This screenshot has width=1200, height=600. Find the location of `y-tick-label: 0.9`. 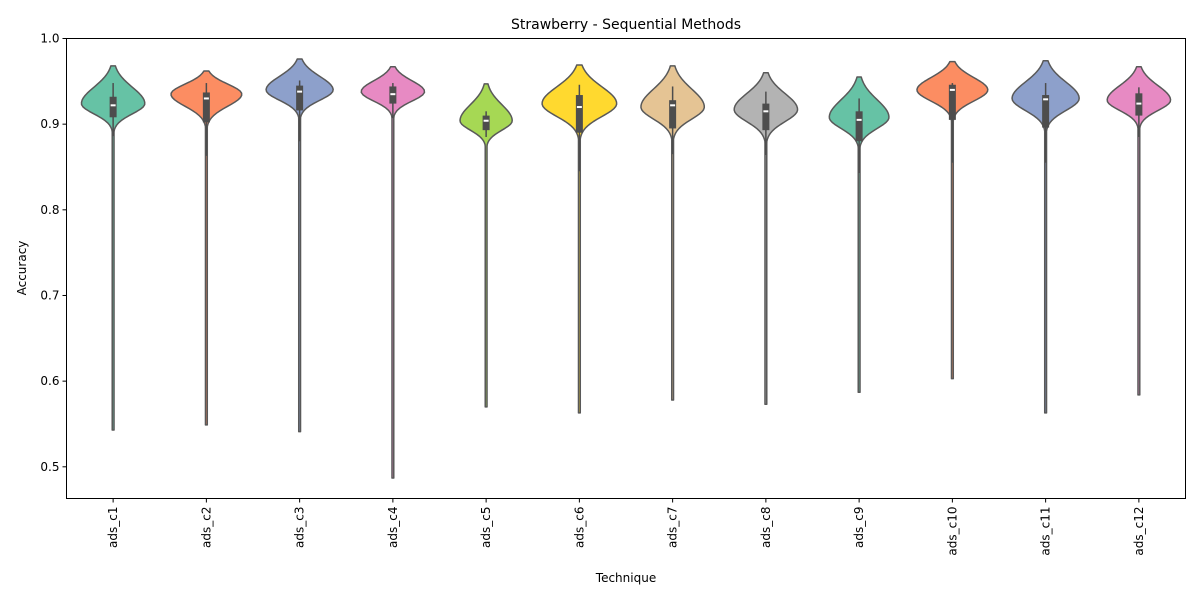

y-tick-label: 0.9 is located at coordinates (49, 124).